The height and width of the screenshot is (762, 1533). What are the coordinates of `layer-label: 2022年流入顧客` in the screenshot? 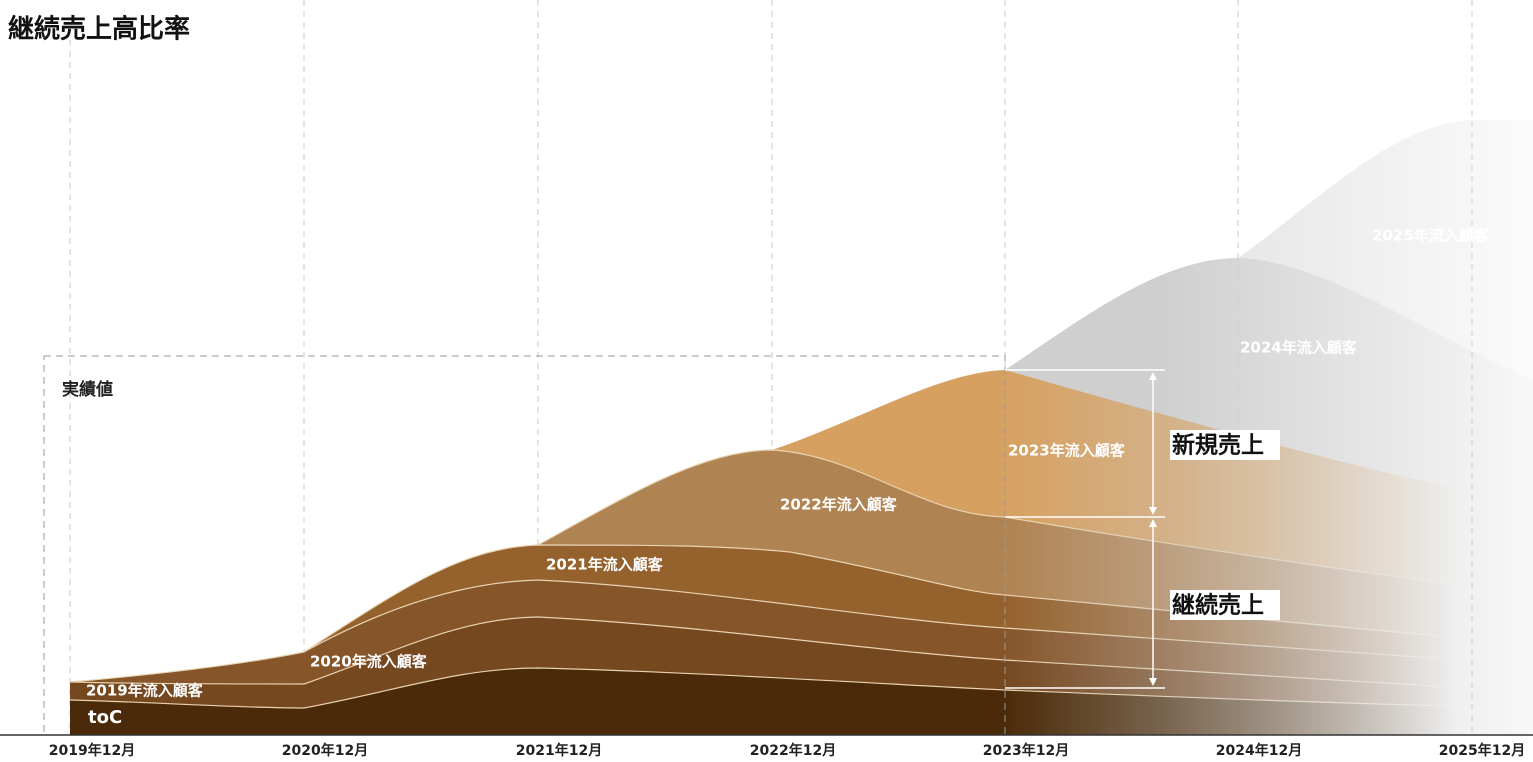 It's located at (839, 505).